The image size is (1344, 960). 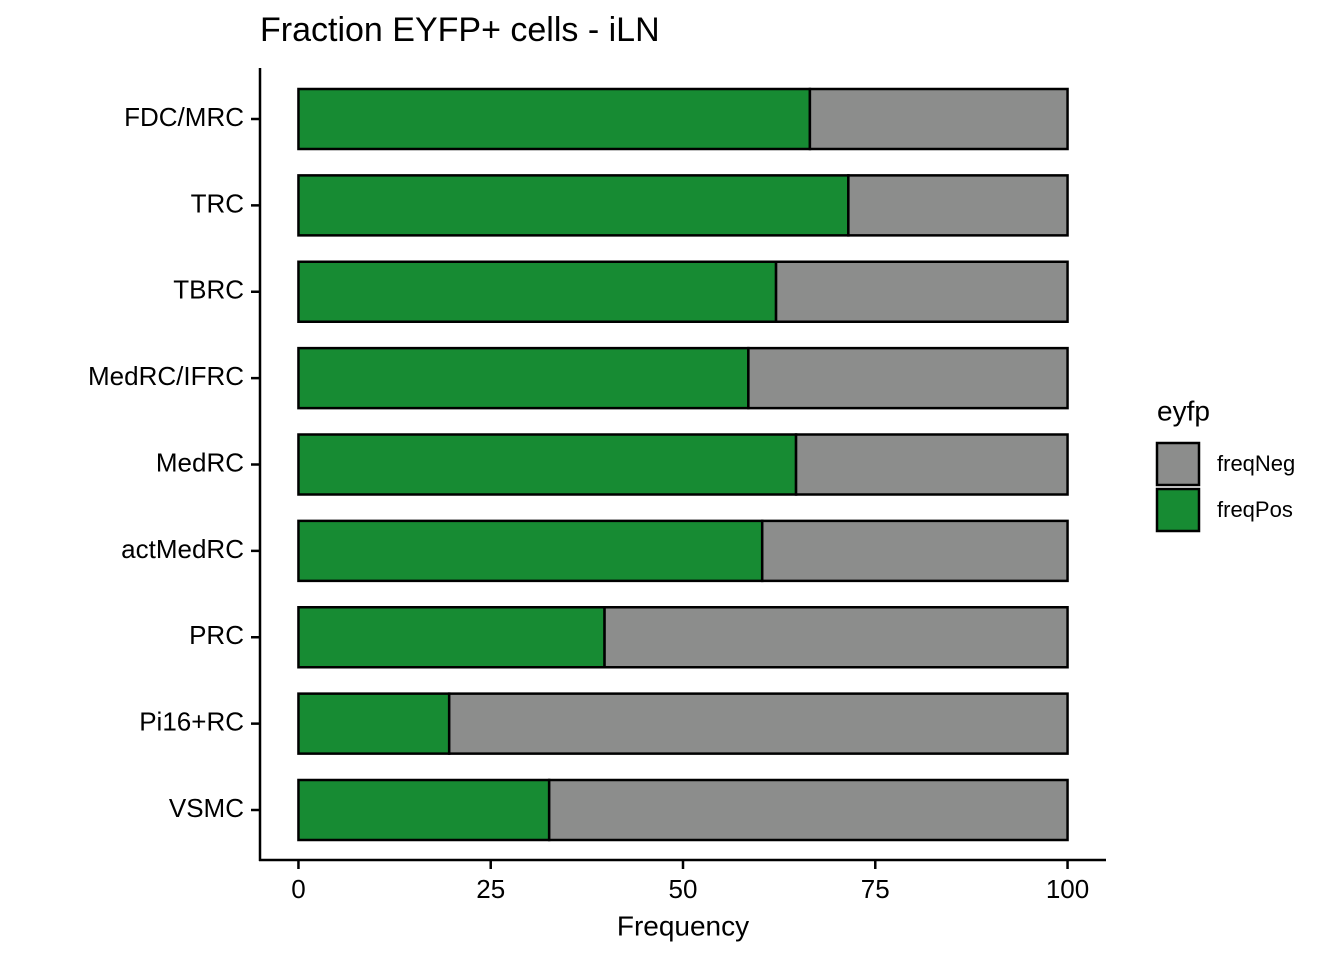 What do you see at coordinates (490, 889) in the screenshot?
I see `x-tick-label: 25` at bounding box center [490, 889].